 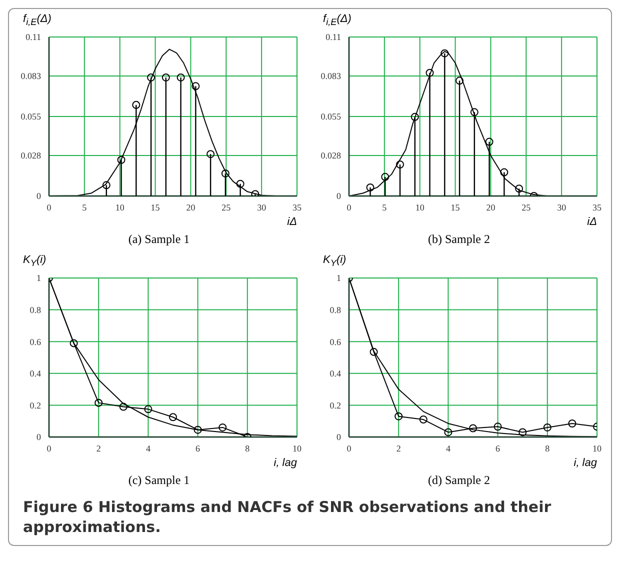 I want to click on text: (b) Sample 2, so click(x=459, y=240).